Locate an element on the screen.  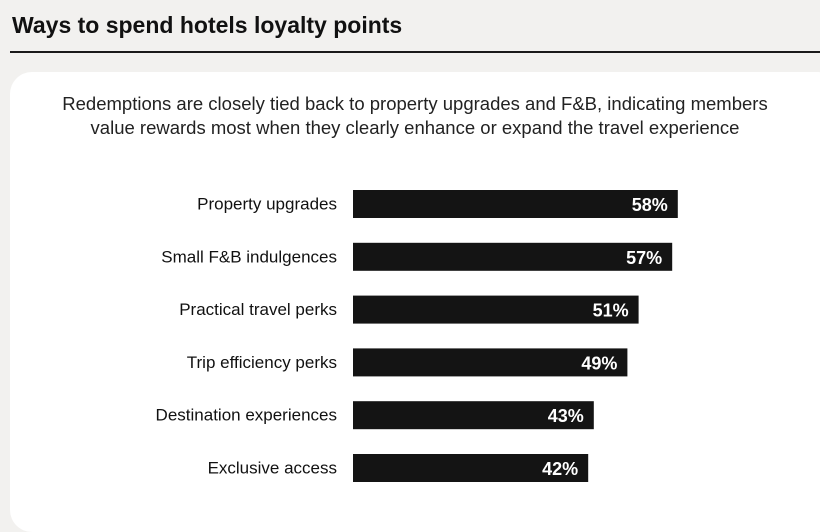
bar-value-label: 51% is located at coordinates (611, 311).